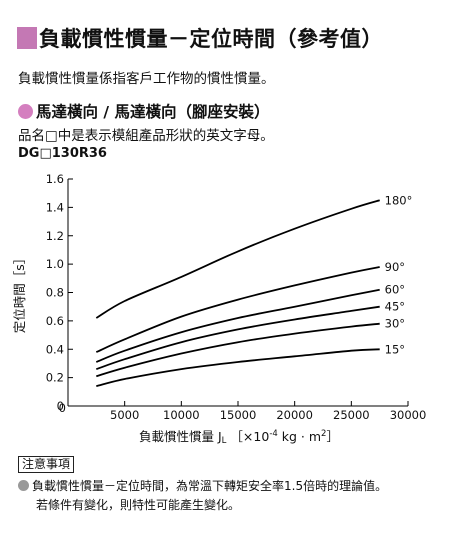  Describe the element at coordinates (294, 415) in the screenshot. I see `x-tick-label: 20000` at that location.